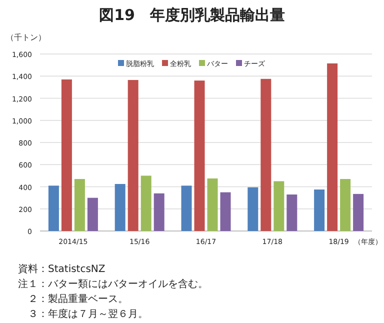 The height and width of the screenshot is (323, 384). I want to click on text: ３：年度は７月～翌６月。, so click(83, 314).